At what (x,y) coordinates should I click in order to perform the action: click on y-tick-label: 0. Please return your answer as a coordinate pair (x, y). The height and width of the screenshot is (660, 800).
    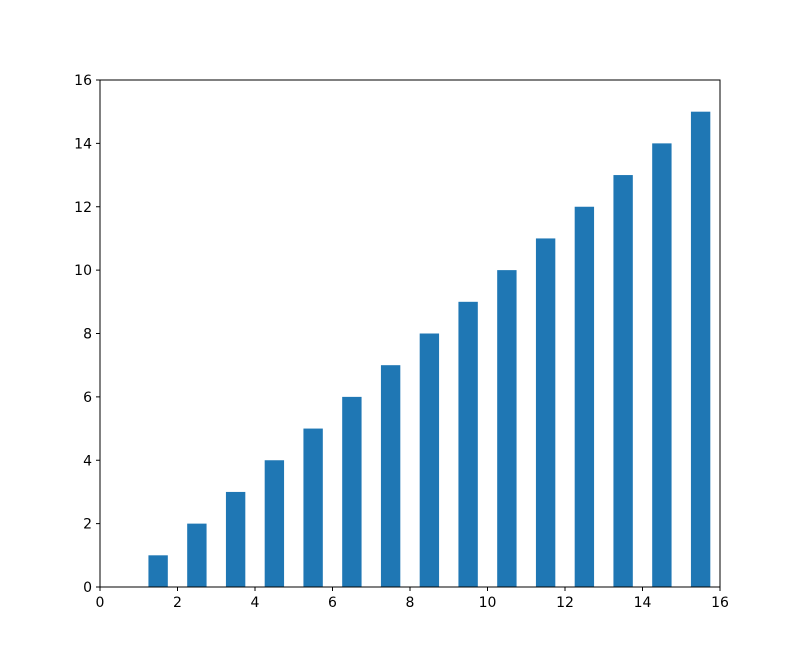
    Looking at the image, I should click on (87, 588).